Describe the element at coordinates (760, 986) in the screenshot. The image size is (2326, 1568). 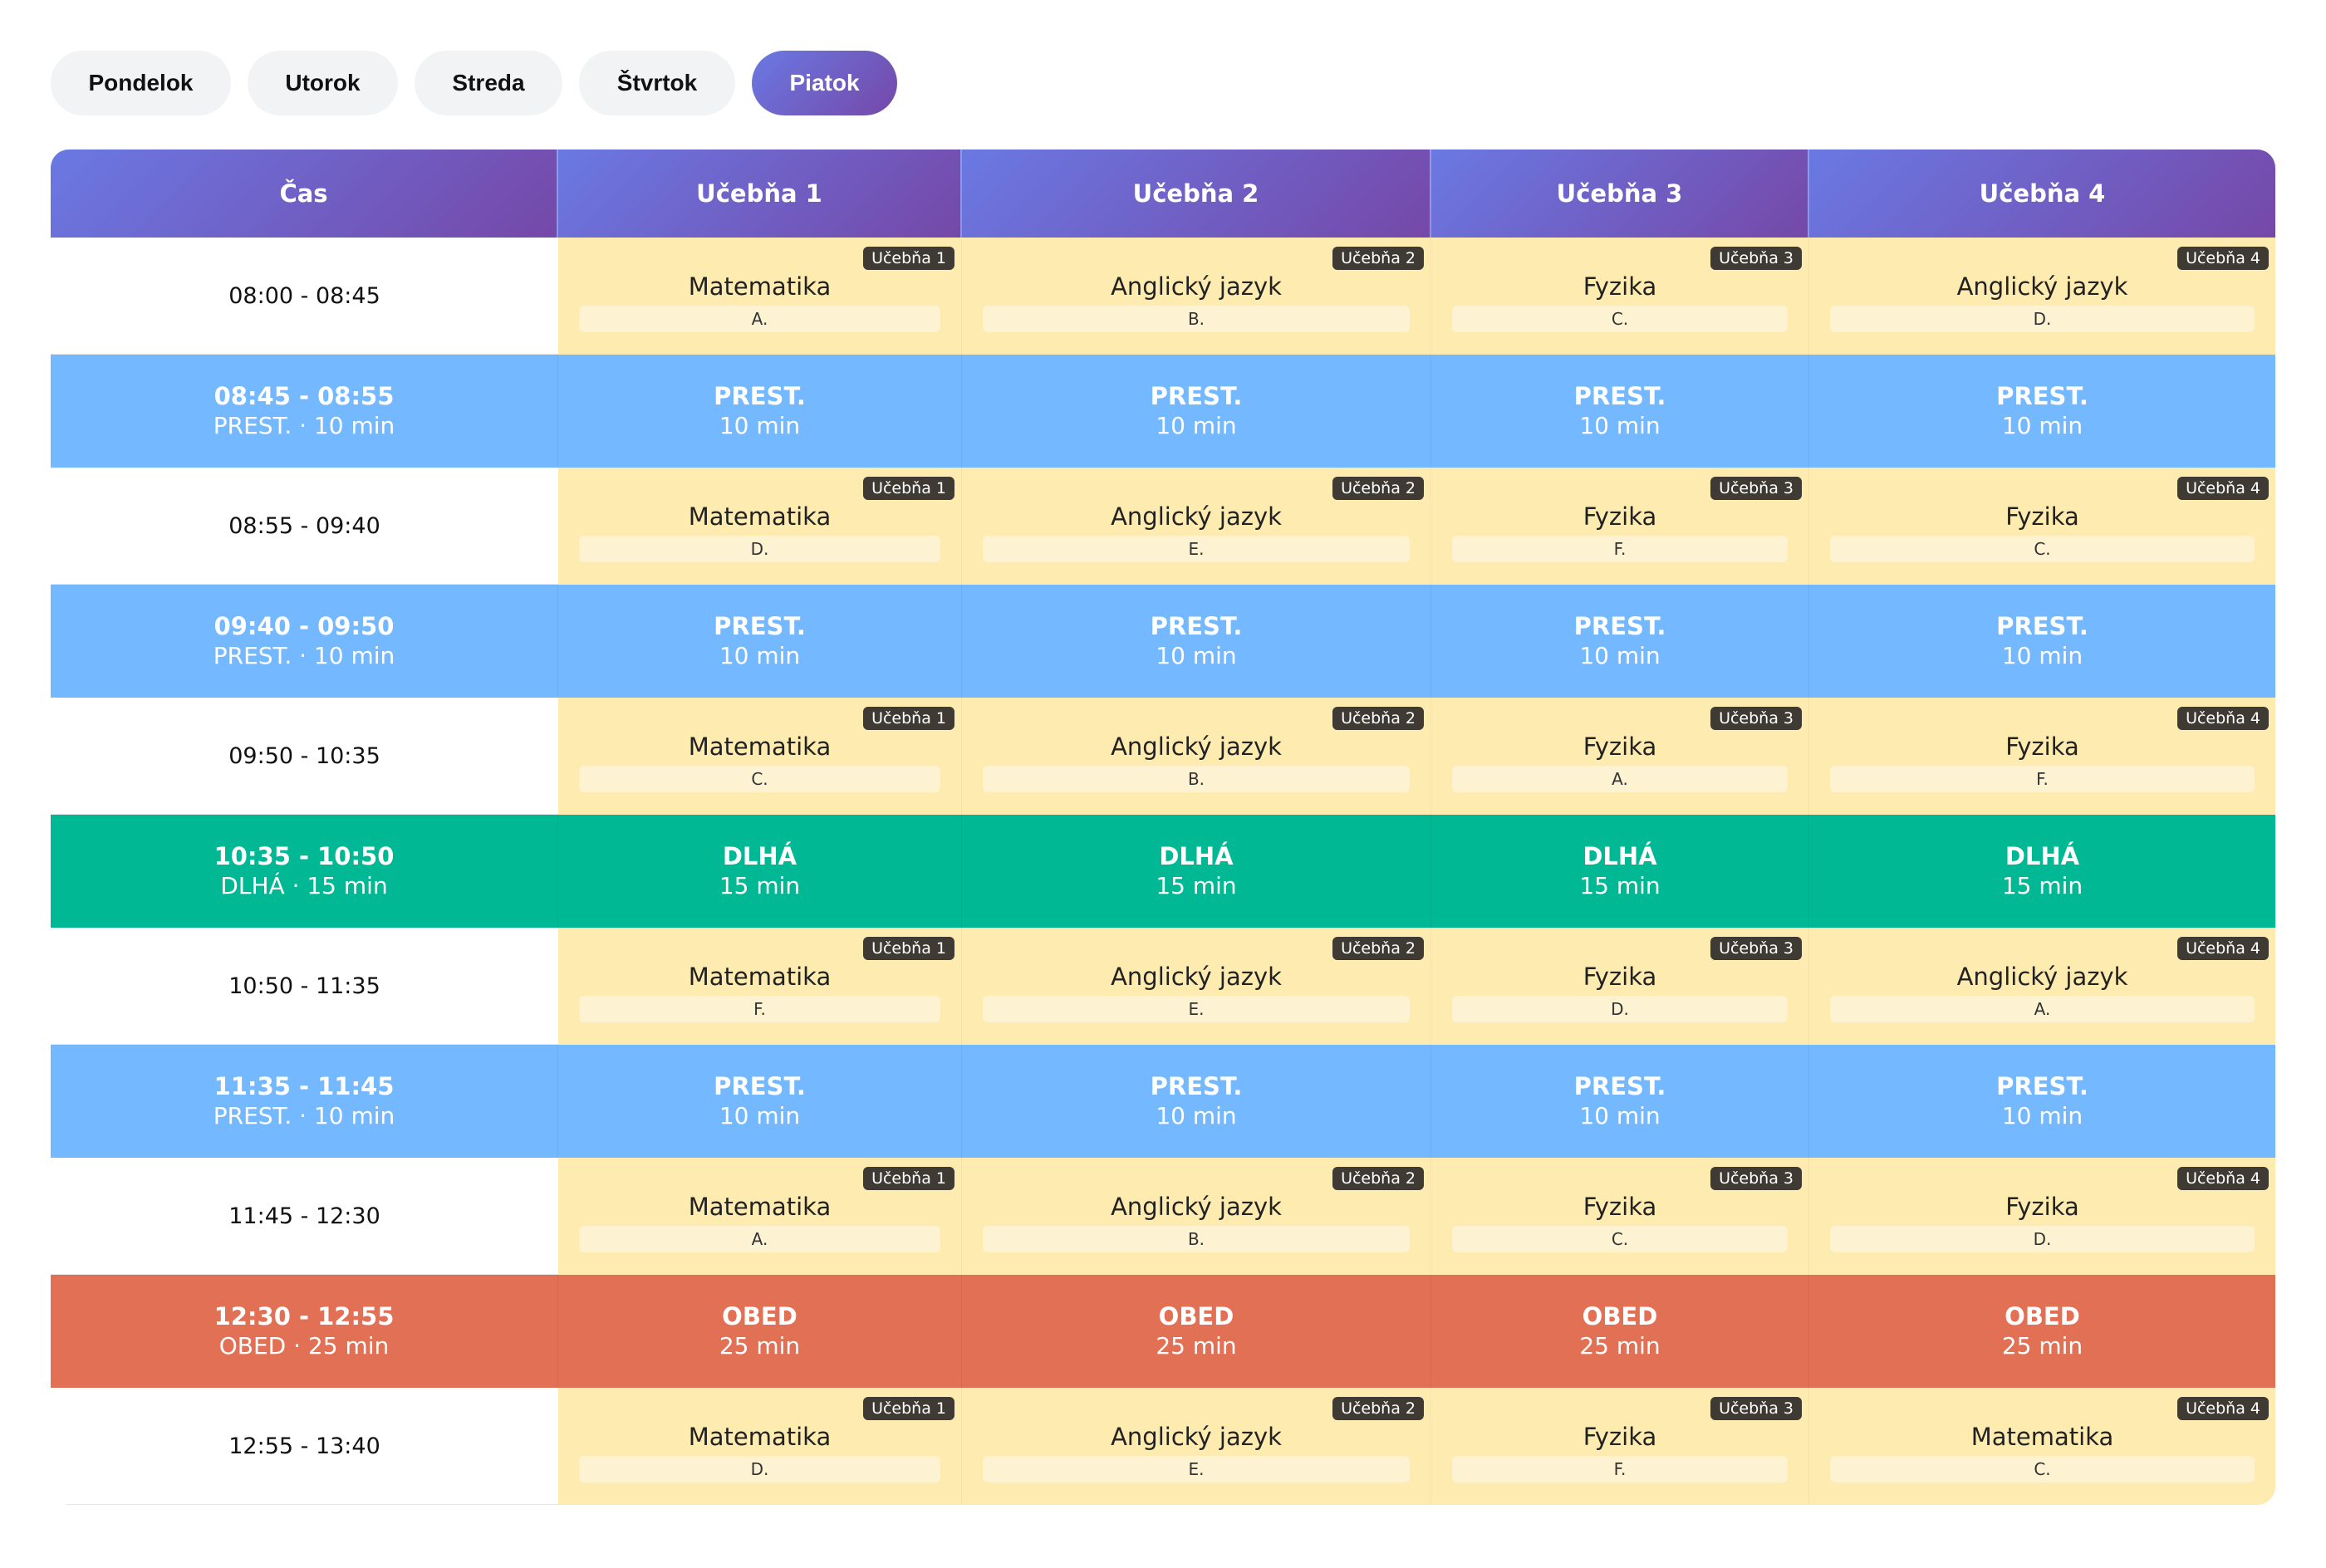
I see `lesson-cell: Učebňa 1 Matematika F.` at that location.